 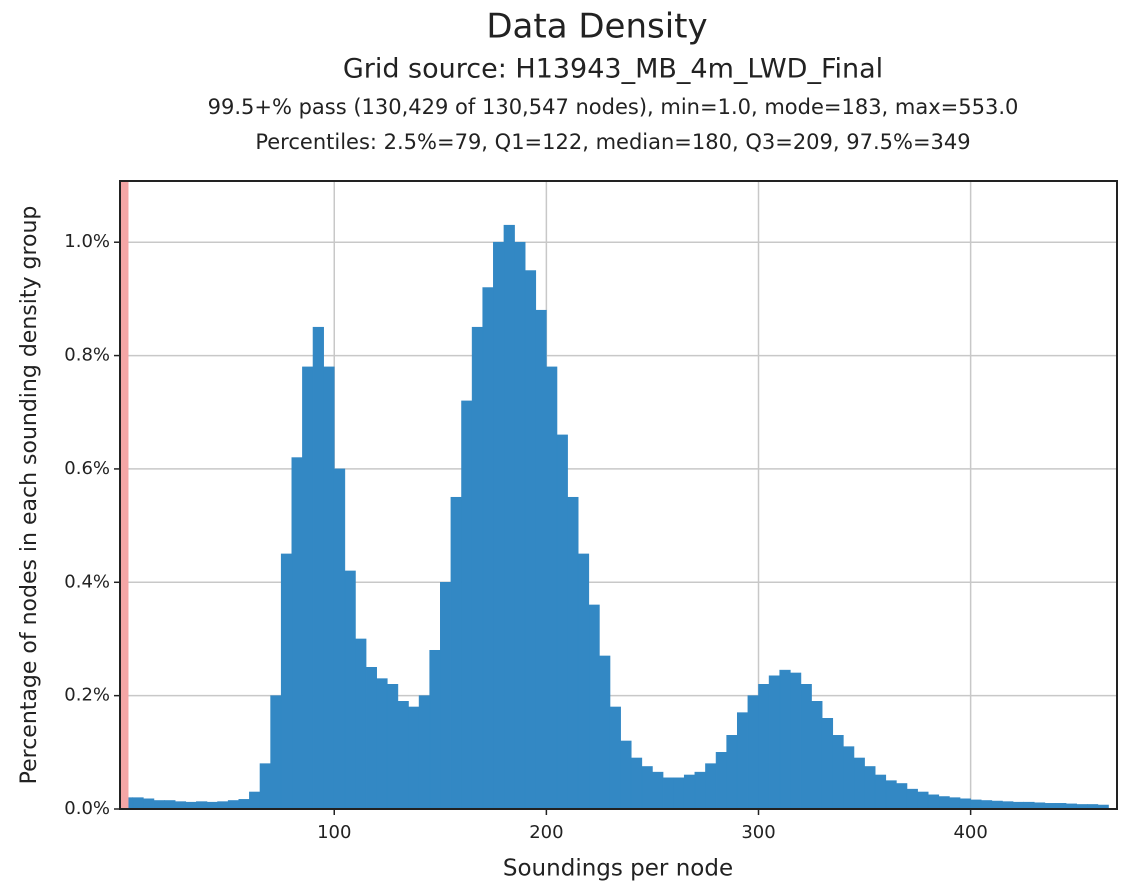 What do you see at coordinates (87, 808) in the screenshot?
I see `y-tick-label: 0.0%` at bounding box center [87, 808].